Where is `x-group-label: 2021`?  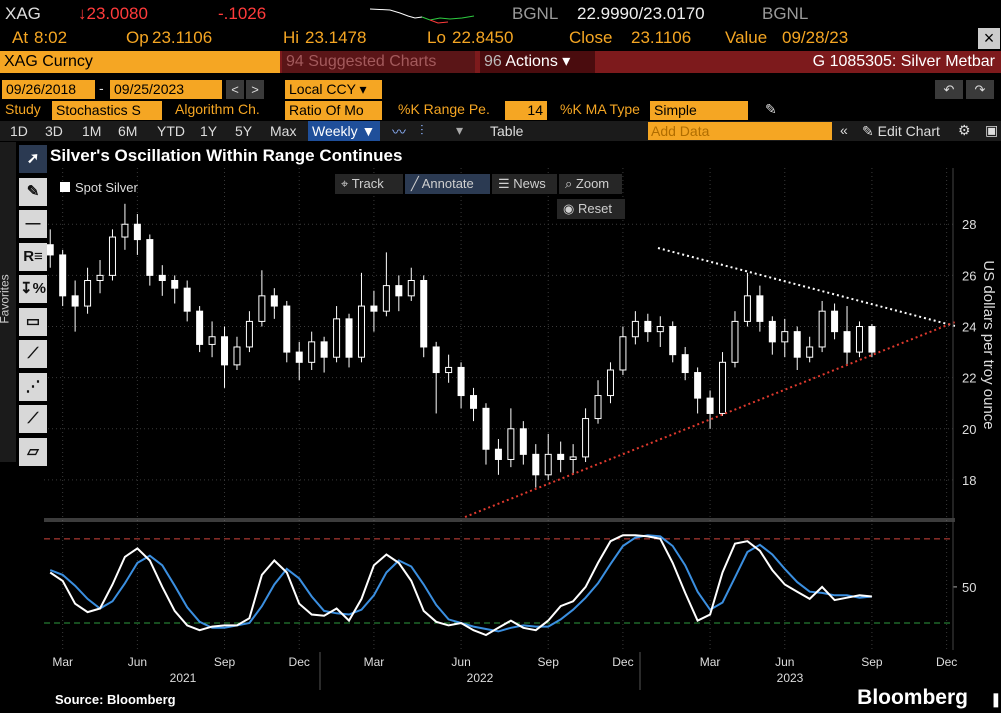 x-group-label: 2021 is located at coordinates (183, 678).